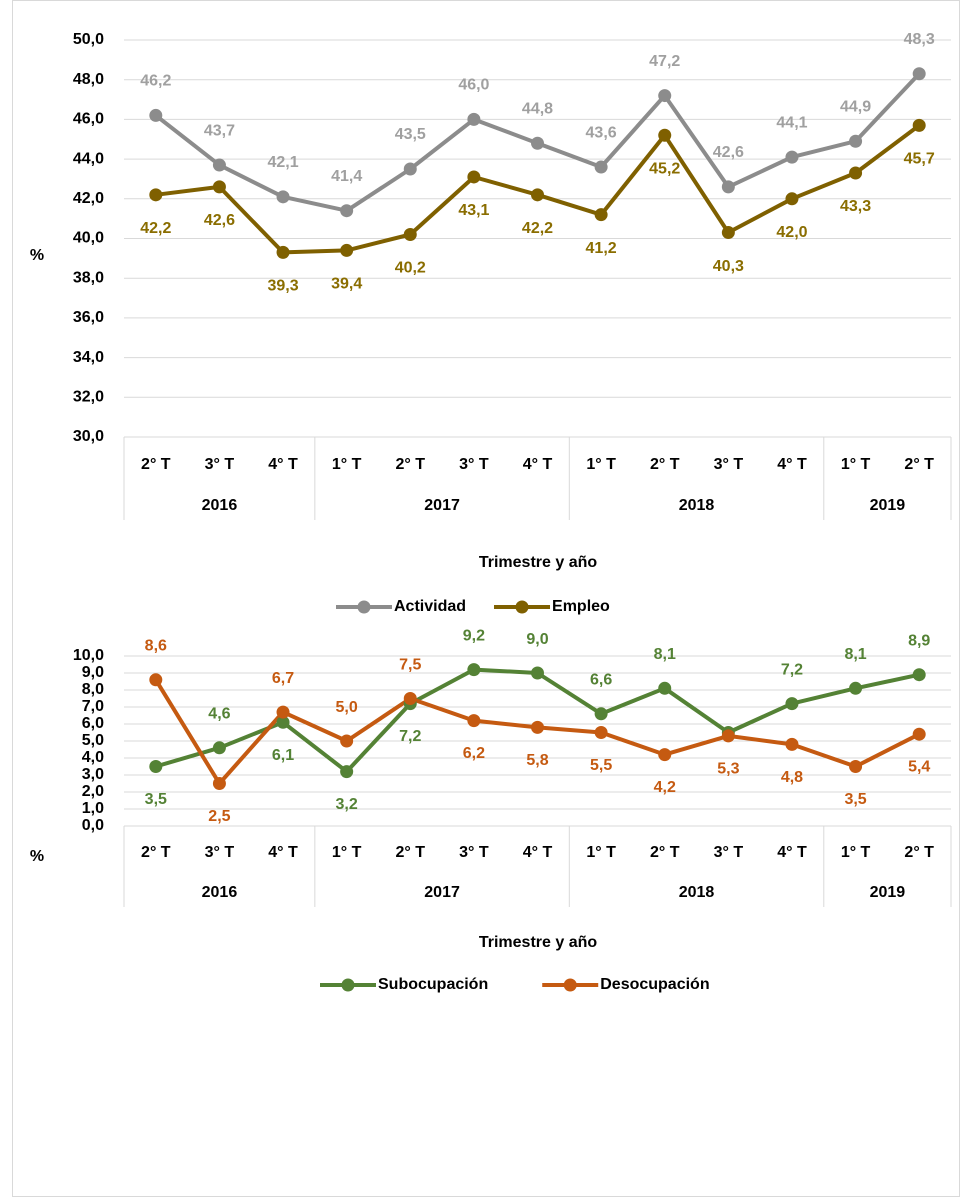 This screenshot has width=960, height=1197. Describe the element at coordinates (220, 505) in the screenshot. I see `group-label: 2016` at that location.